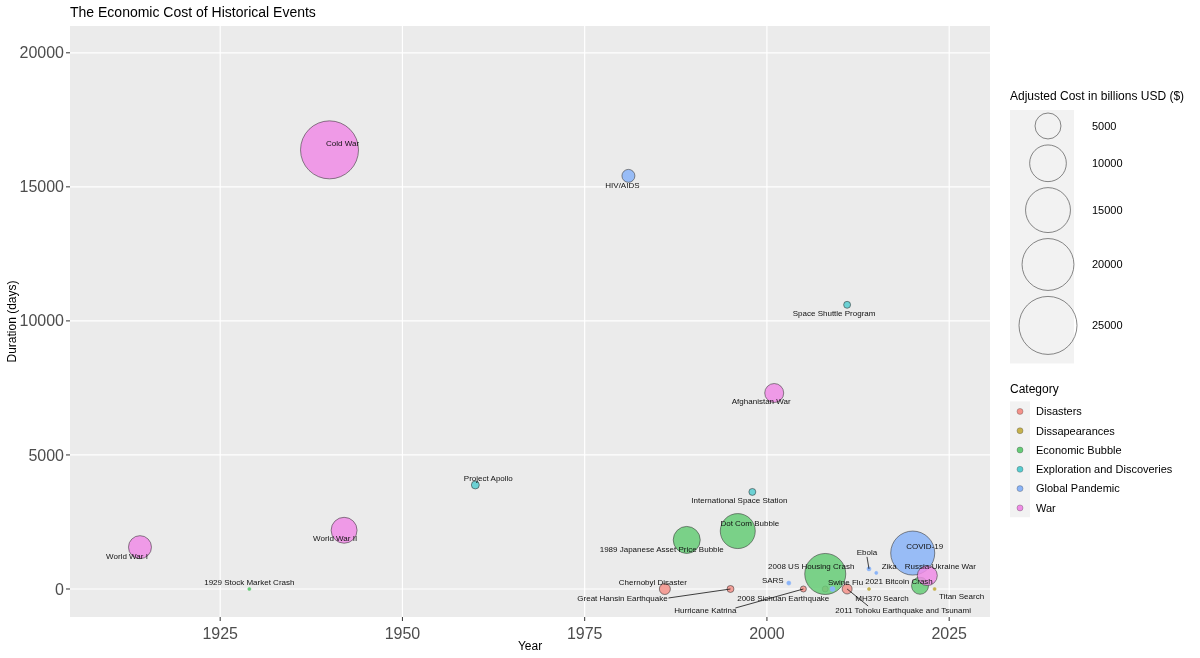 This screenshot has width=1200, height=658. I want to click on annotation: MH370 Search, so click(882, 598).